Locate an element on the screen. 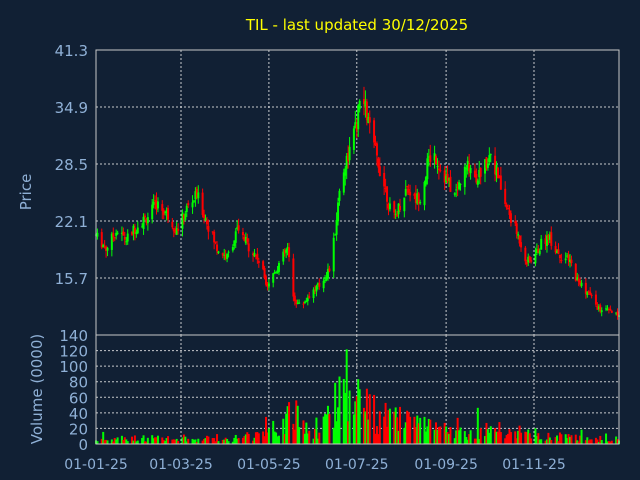 Image resolution: width=640 pixels, height=480 pixels. price-y-tick-label: 140 is located at coordinates (73, 336).